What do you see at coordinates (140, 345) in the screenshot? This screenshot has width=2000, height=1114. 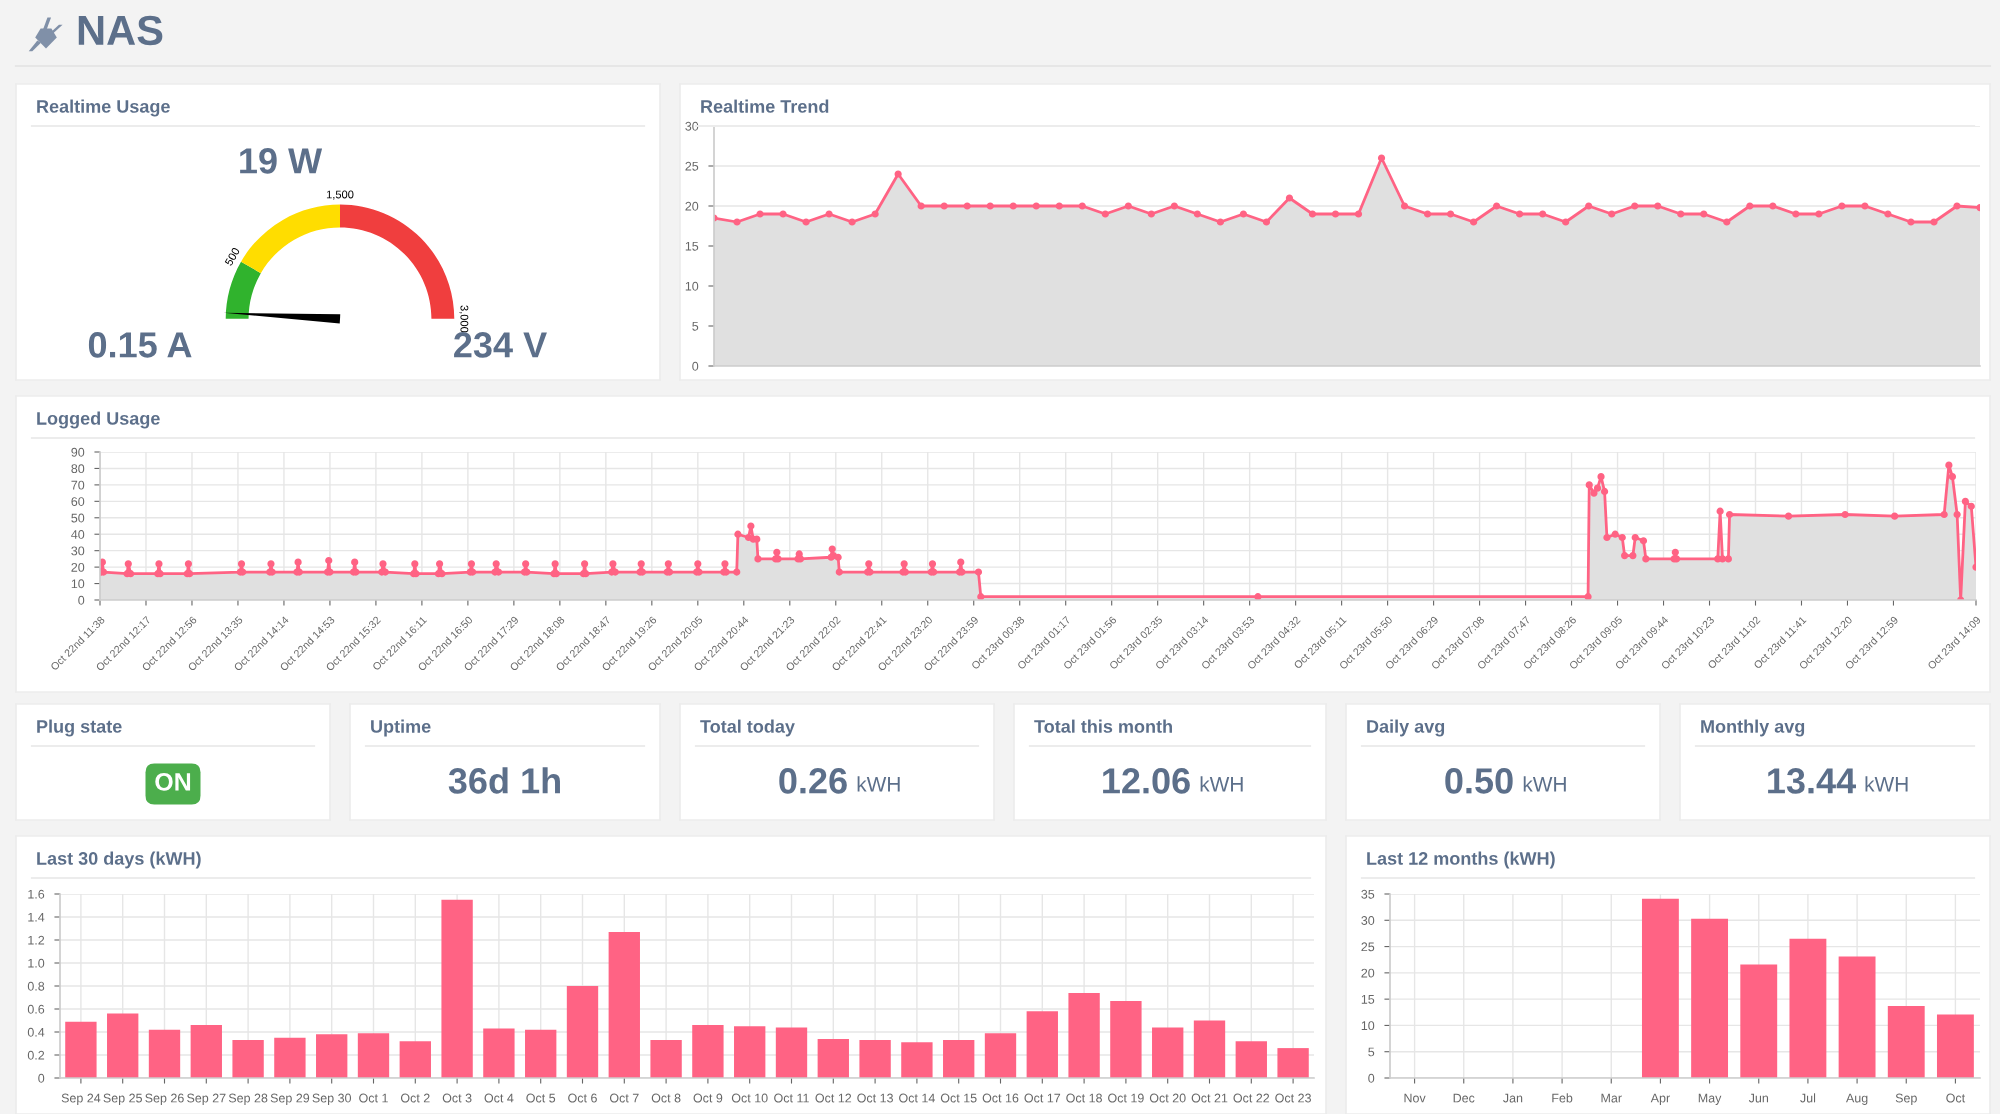 I see `text: 0.15 A` at bounding box center [140, 345].